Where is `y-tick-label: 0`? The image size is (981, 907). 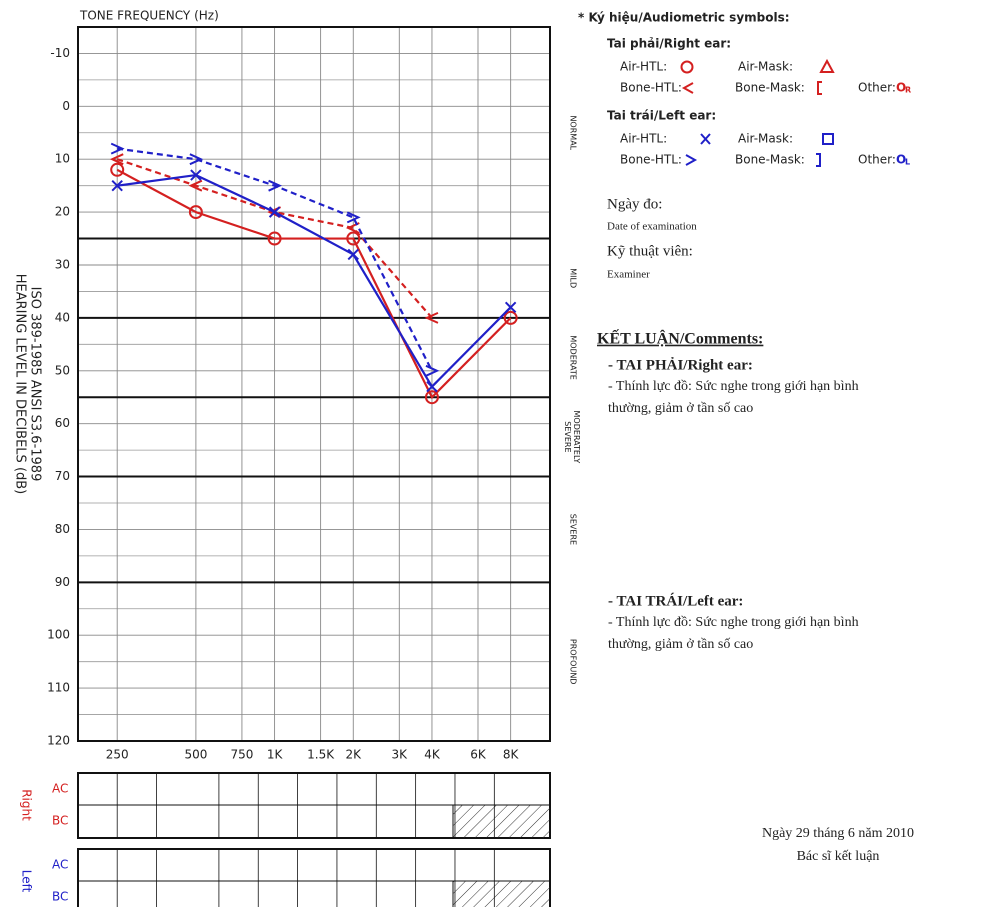 y-tick-label: 0 is located at coordinates (66, 106).